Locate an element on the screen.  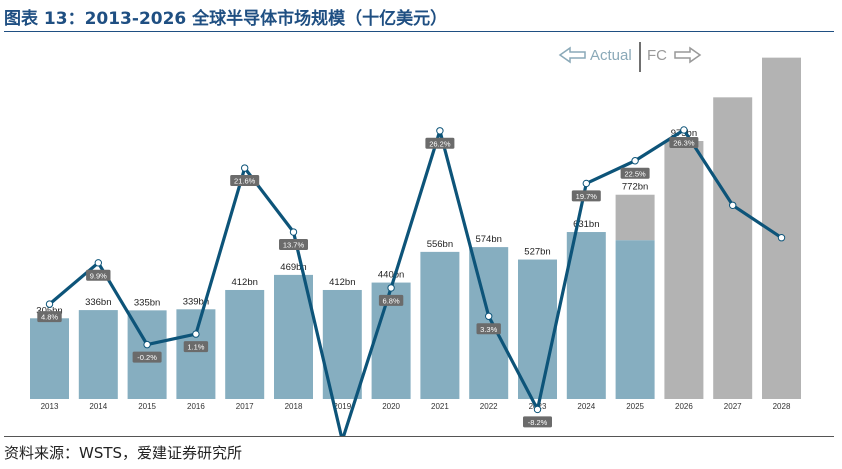
x-tick-label: 2016 is located at coordinates (196, 406).